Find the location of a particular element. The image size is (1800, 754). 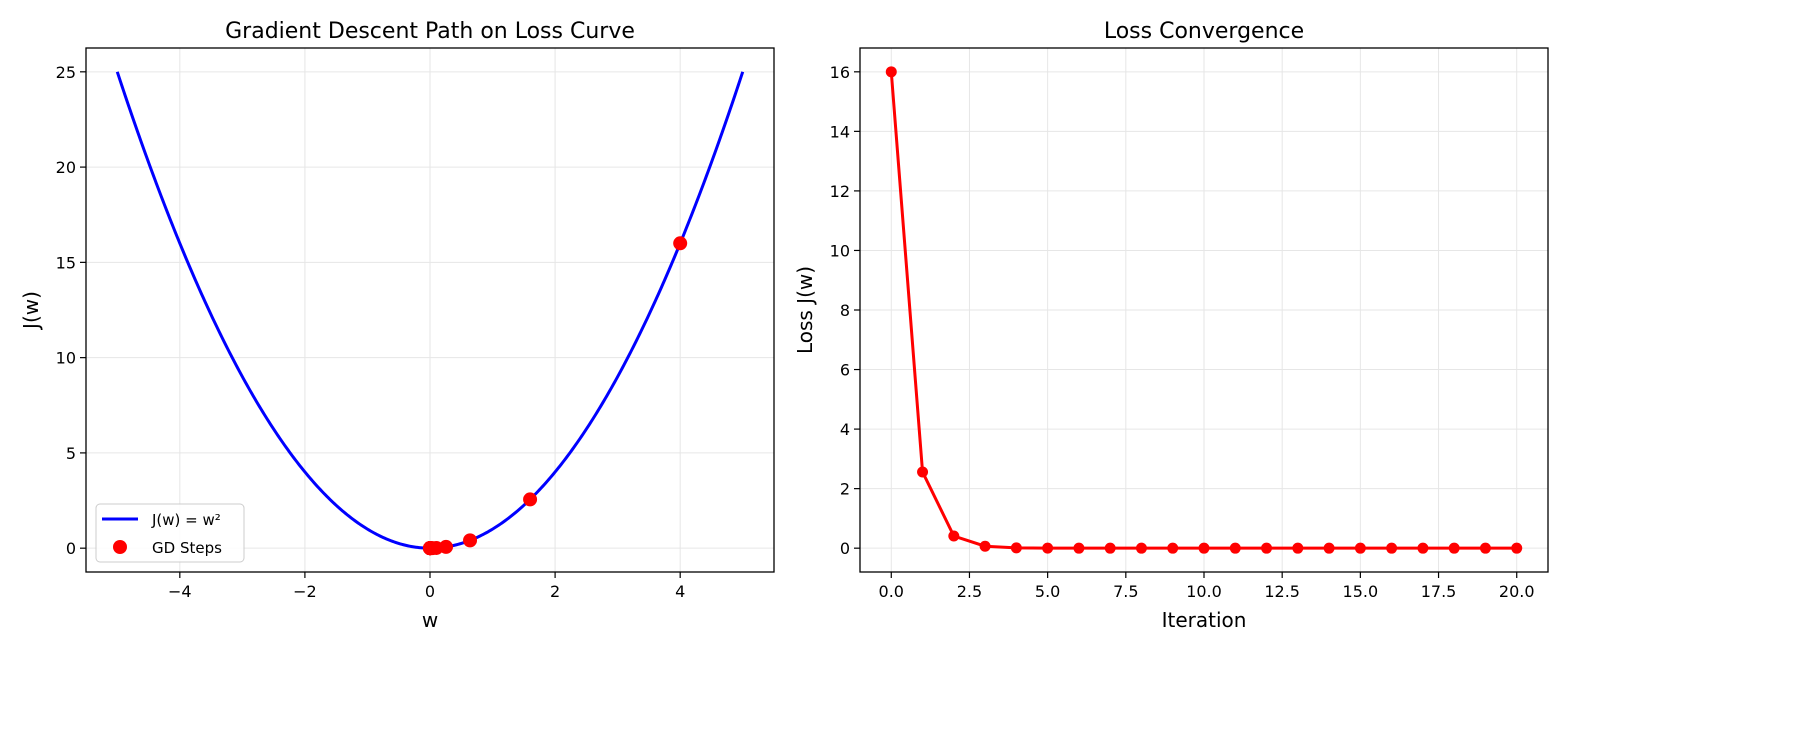

y-tick-label: 20 is located at coordinates (66, 167).